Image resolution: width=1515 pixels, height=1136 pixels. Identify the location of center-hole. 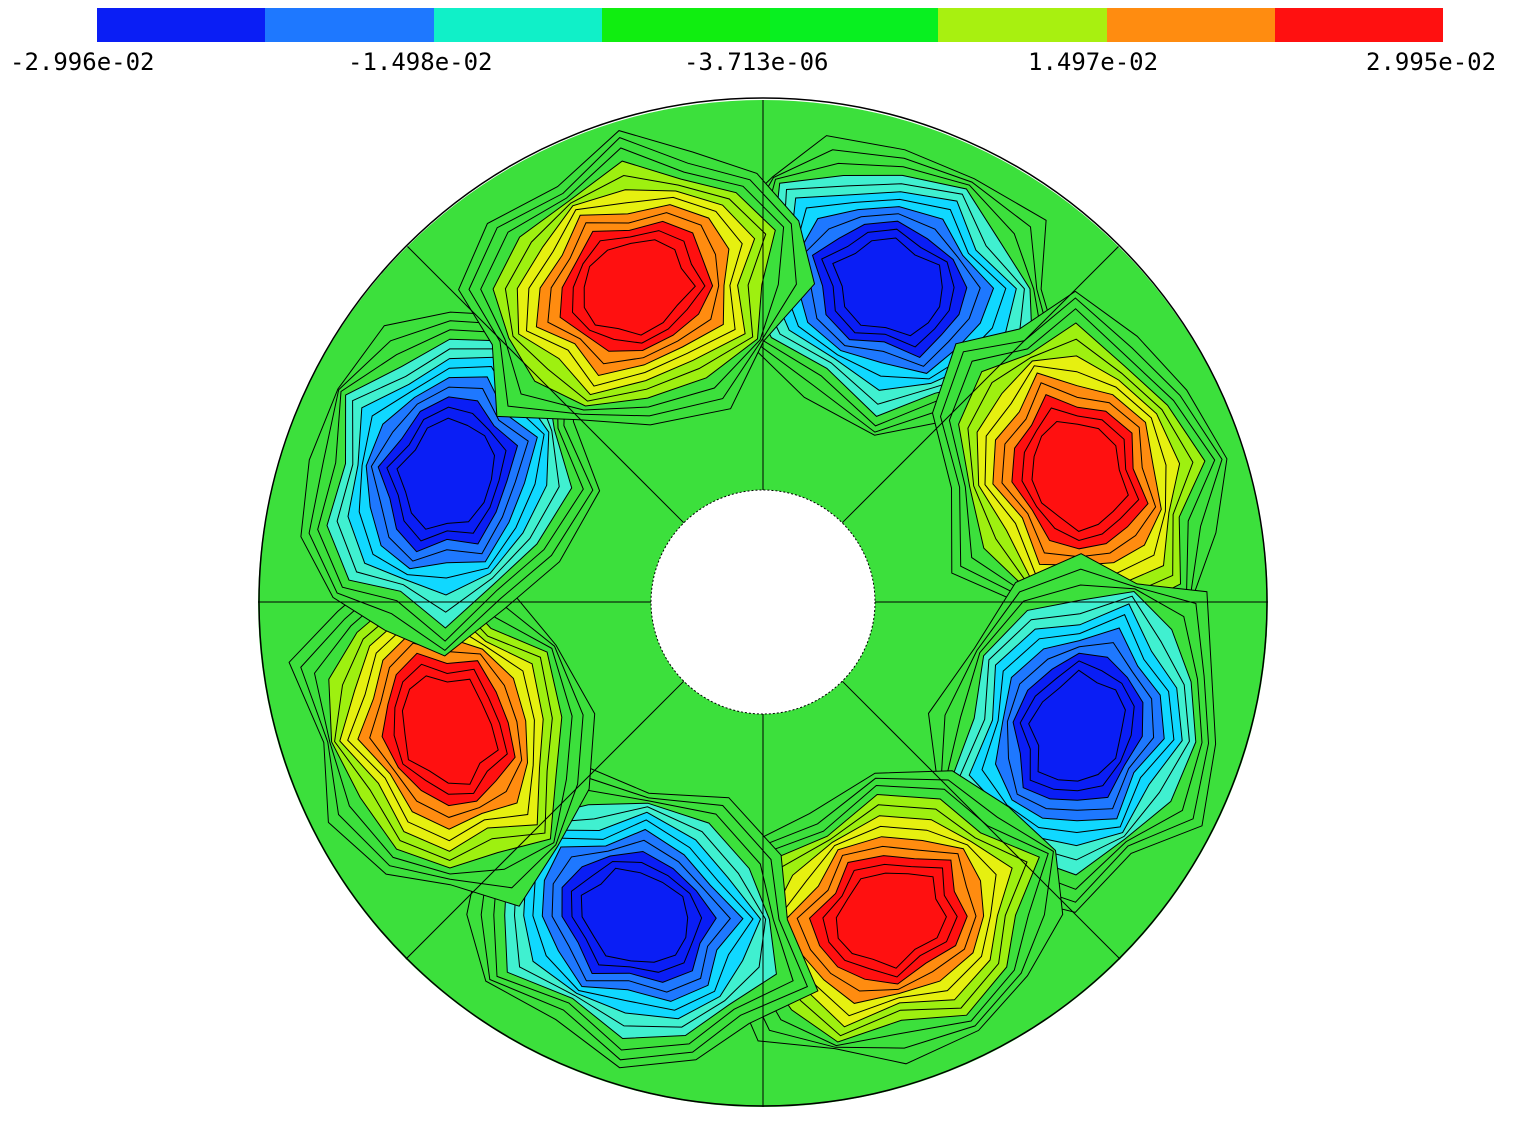
(763, 602).